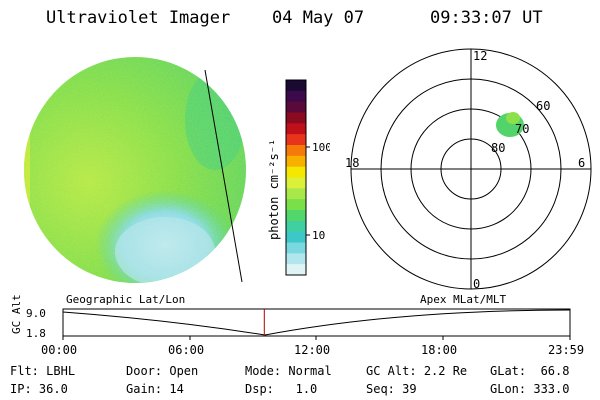  What do you see at coordinates (530, 389) in the screenshot?
I see `info-glon: GLon: 333.0` at bounding box center [530, 389].